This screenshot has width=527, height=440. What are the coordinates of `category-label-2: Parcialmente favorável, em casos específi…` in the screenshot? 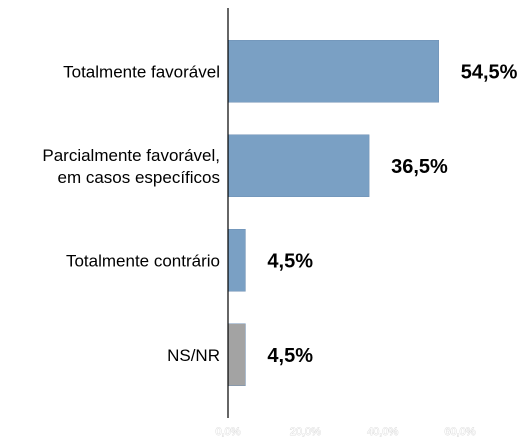 It's located at (131, 166).